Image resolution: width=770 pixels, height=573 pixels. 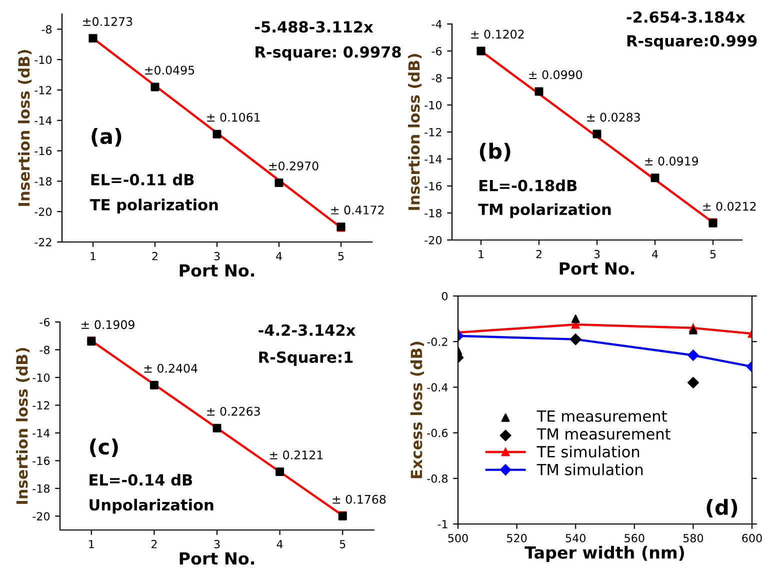 What do you see at coordinates (108, 325) in the screenshot?
I see `annotation: ± 0.1909` at bounding box center [108, 325].